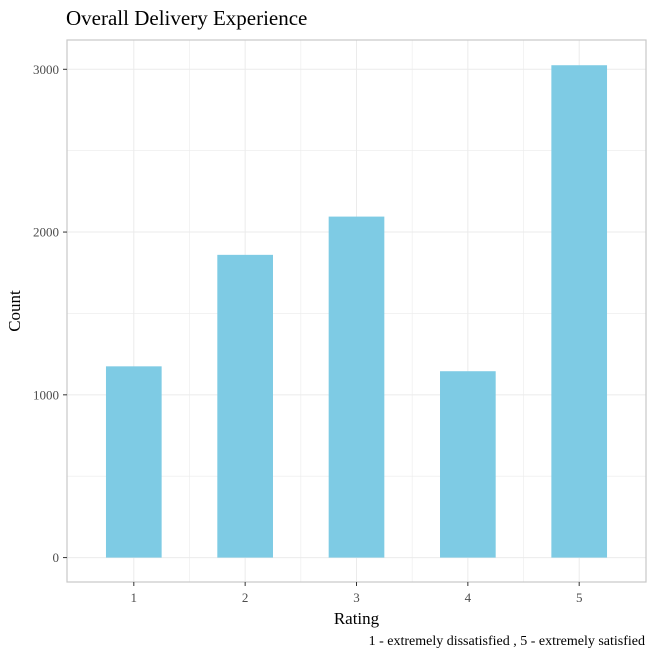 This screenshot has width=658, height=660. I want to click on x-tick-label: 2, so click(245, 597).